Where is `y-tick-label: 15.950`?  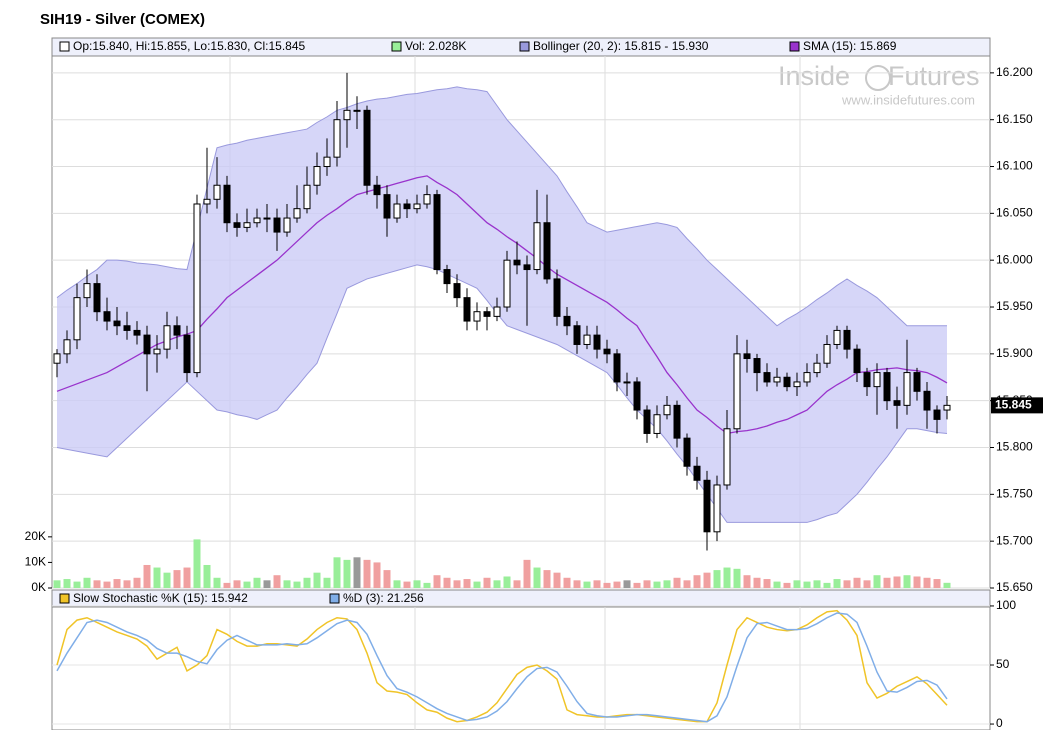 y-tick-label: 15.950 is located at coordinates (1014, 306).